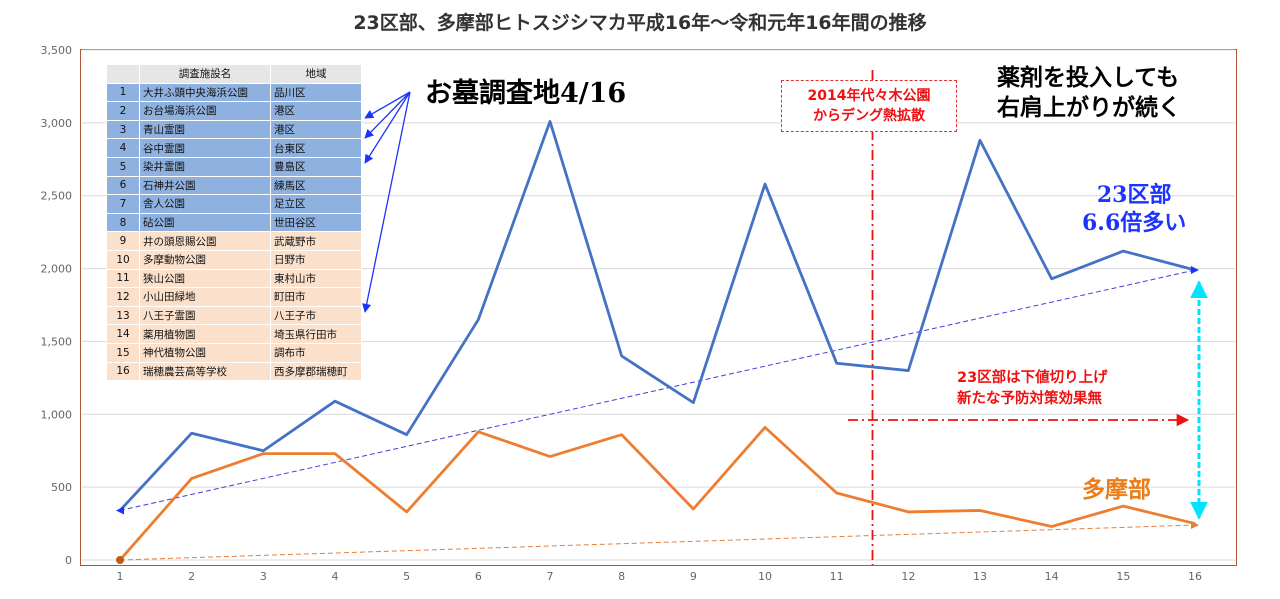  I want to click on cell-facility: 薬用植物園, so click(205, 334).